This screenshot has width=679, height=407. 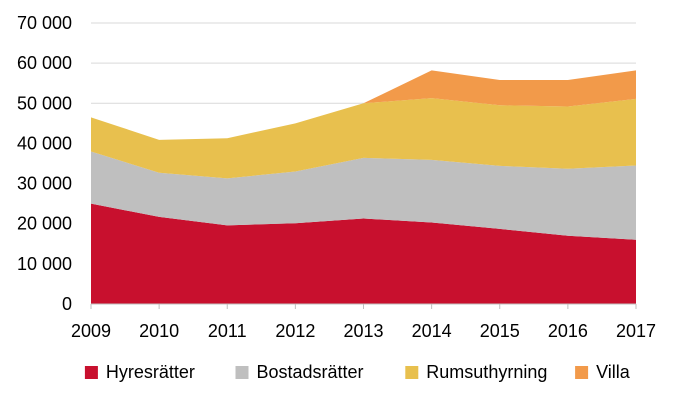 I want to click on x-tick-label: 2014, so click(x=432, y=331).